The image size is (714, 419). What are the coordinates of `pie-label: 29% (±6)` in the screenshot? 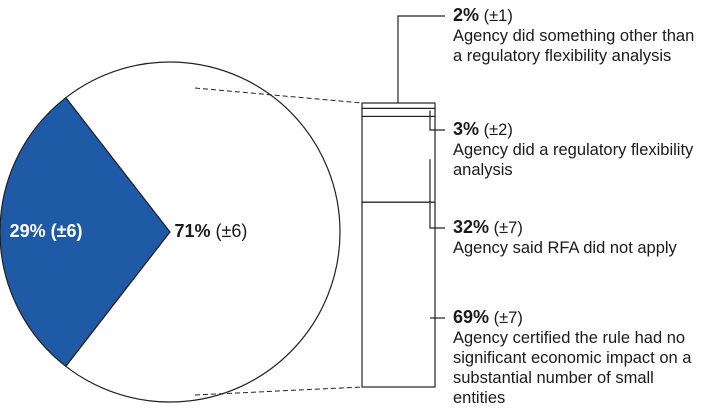 It's located at (46, 231).